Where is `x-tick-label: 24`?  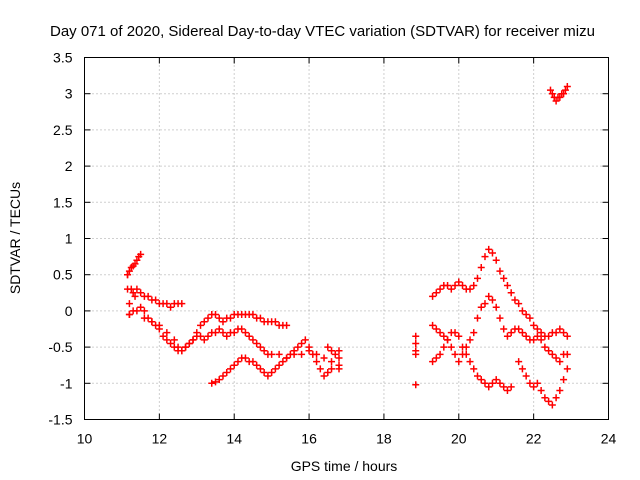 x-tick-label: 24 is located at coordinates (609, 439).